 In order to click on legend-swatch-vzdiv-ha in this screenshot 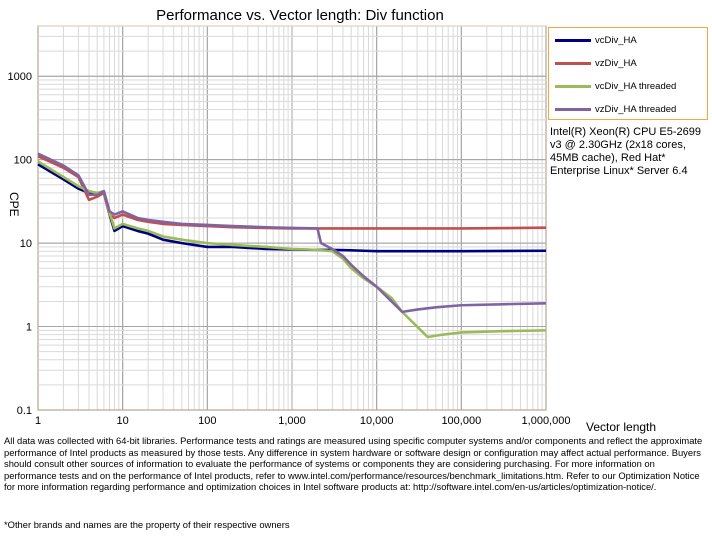, I will do `click(573, 63)`.